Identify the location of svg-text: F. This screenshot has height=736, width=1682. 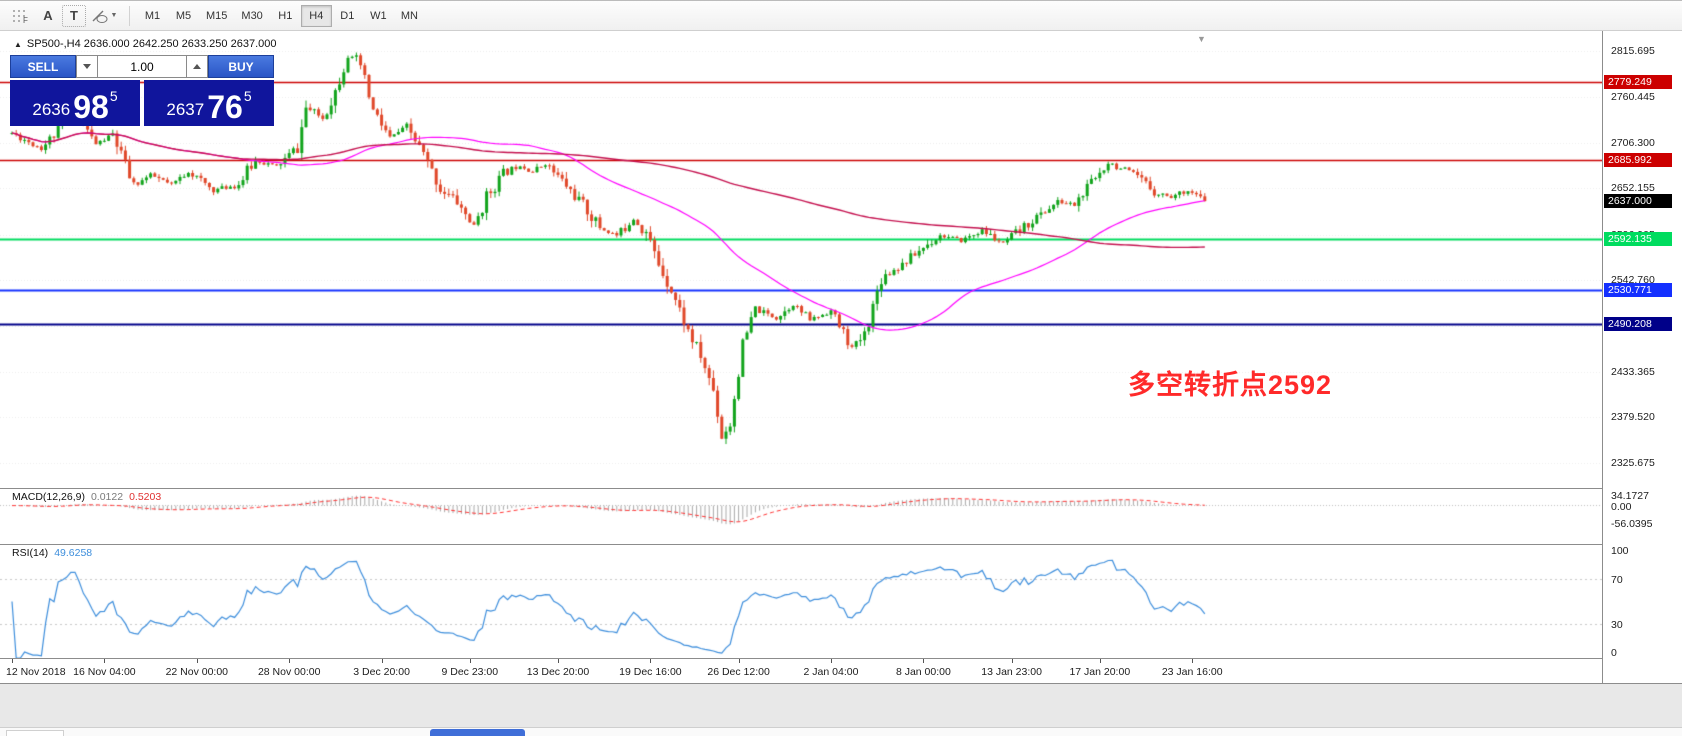
(25, 20).